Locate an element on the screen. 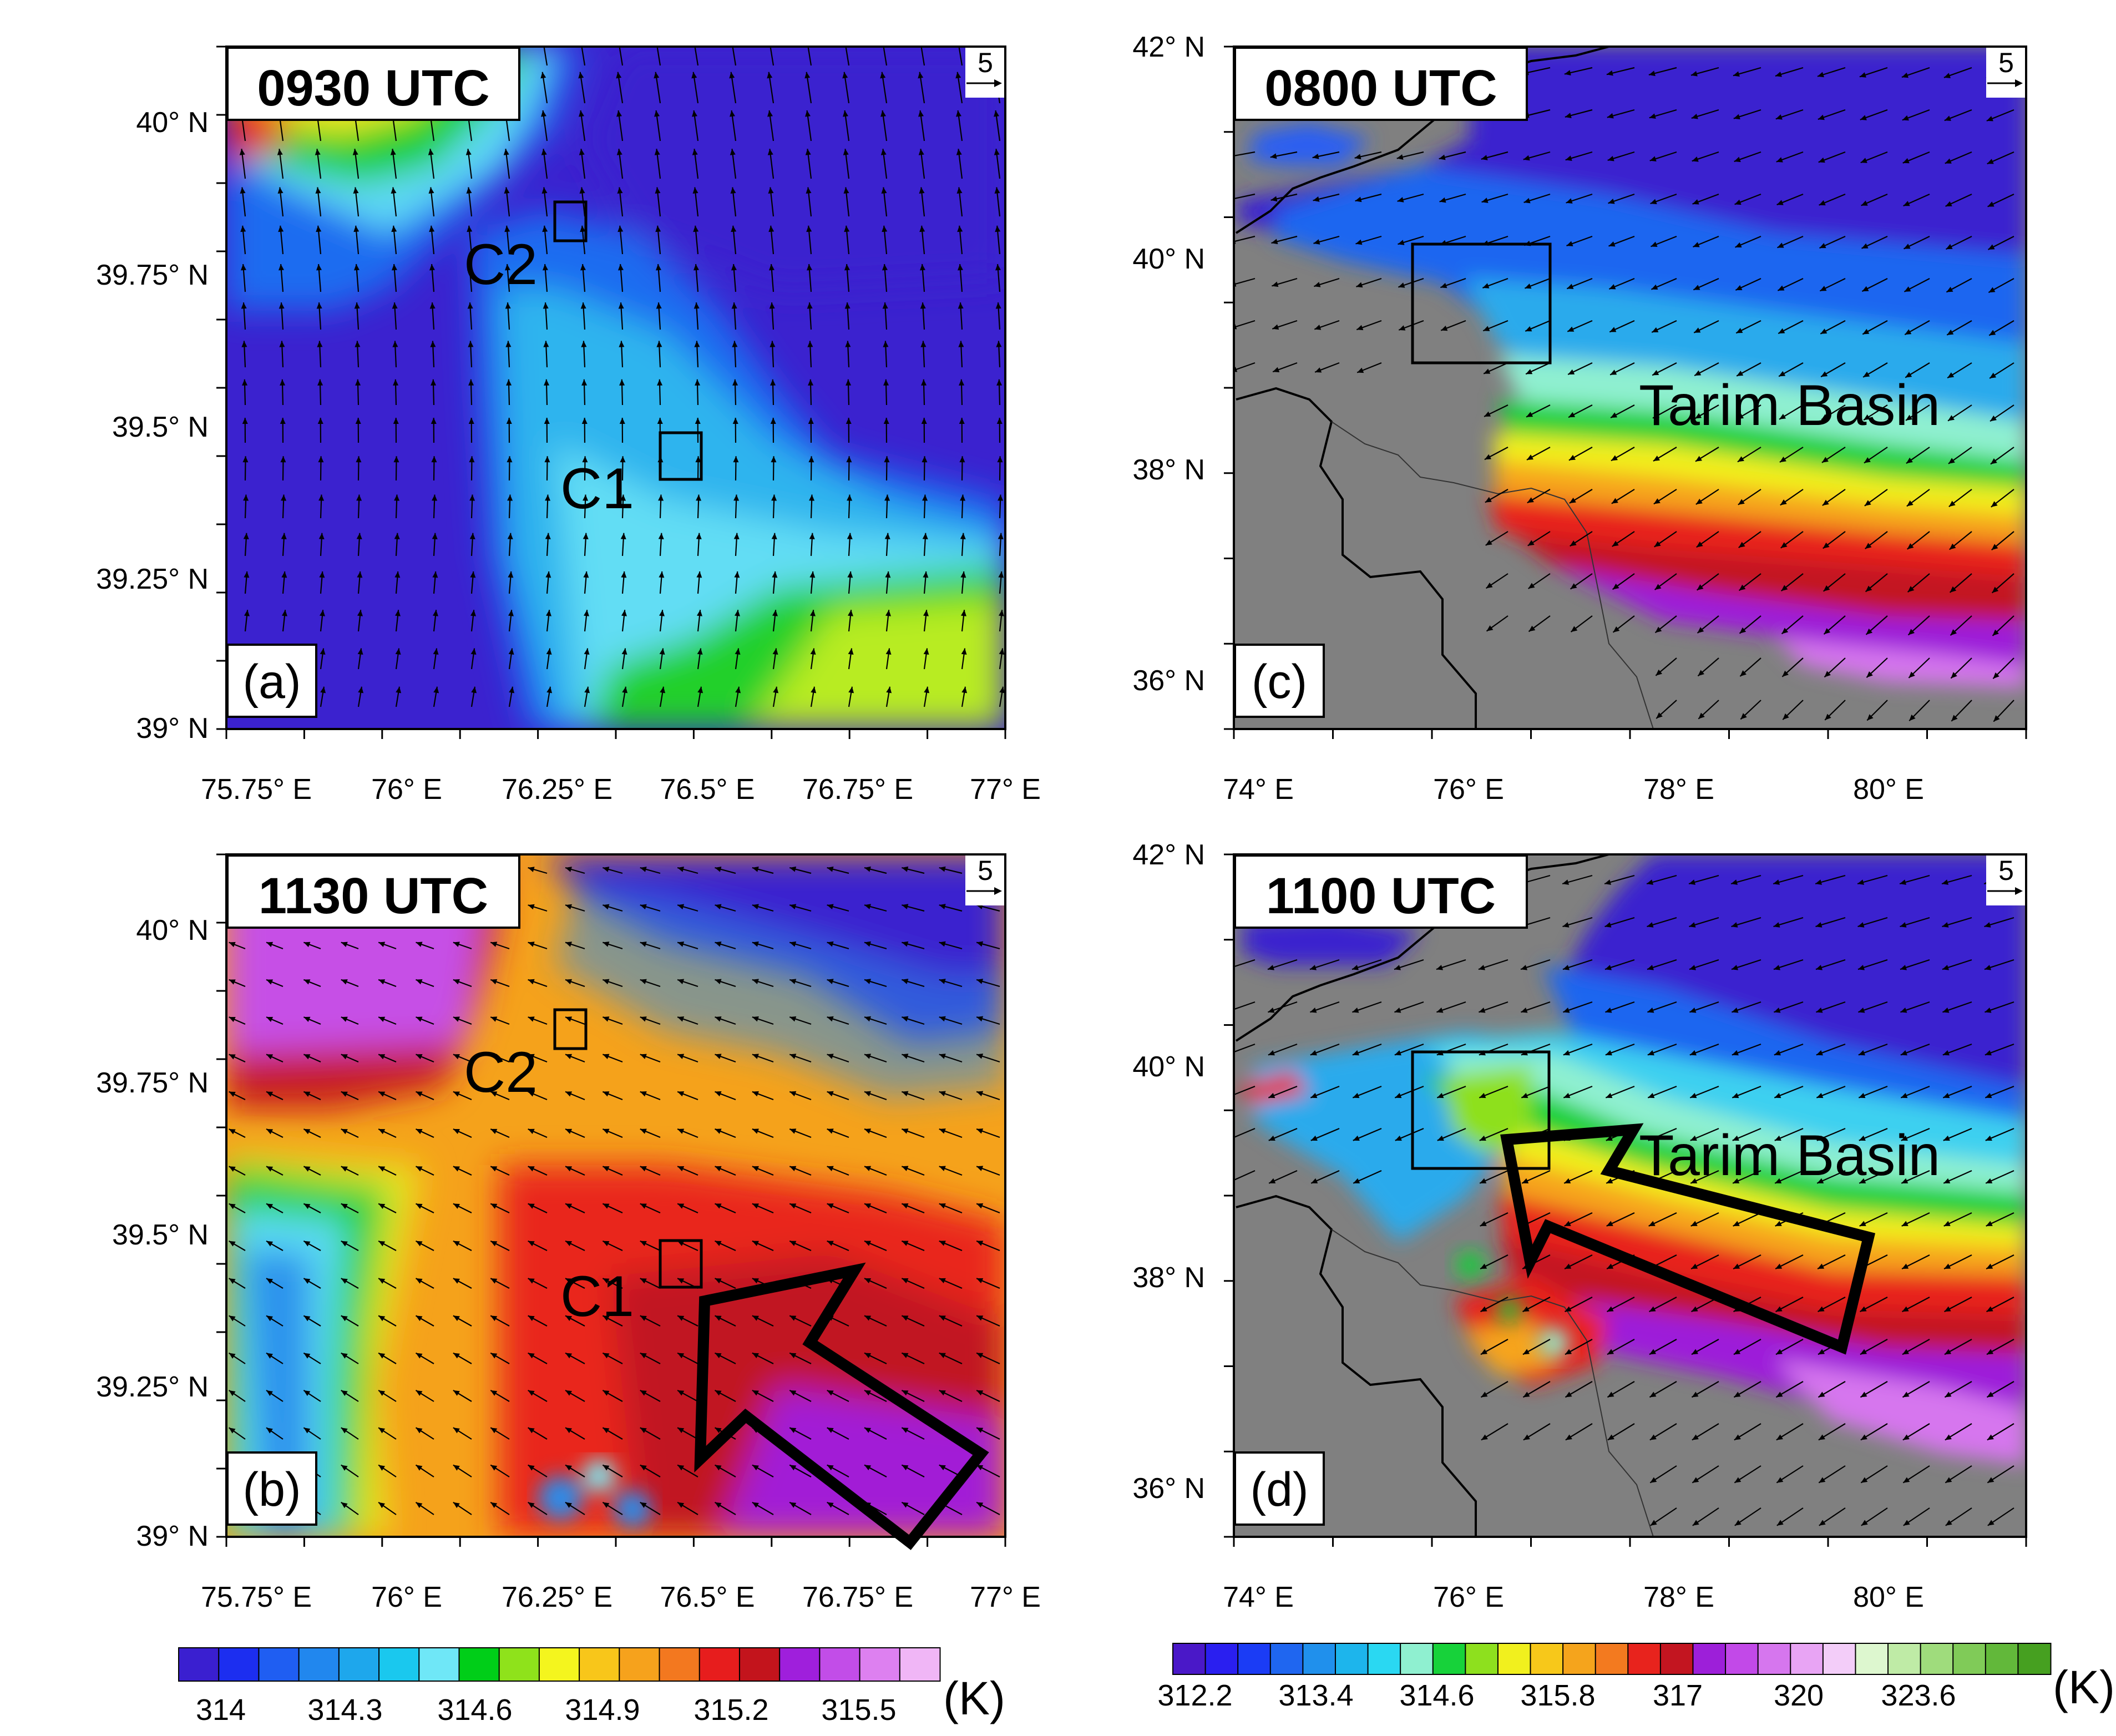 This screenshot has height=1736, width=2116. site-label-c1: C1 is located at coordinates (597, 489).